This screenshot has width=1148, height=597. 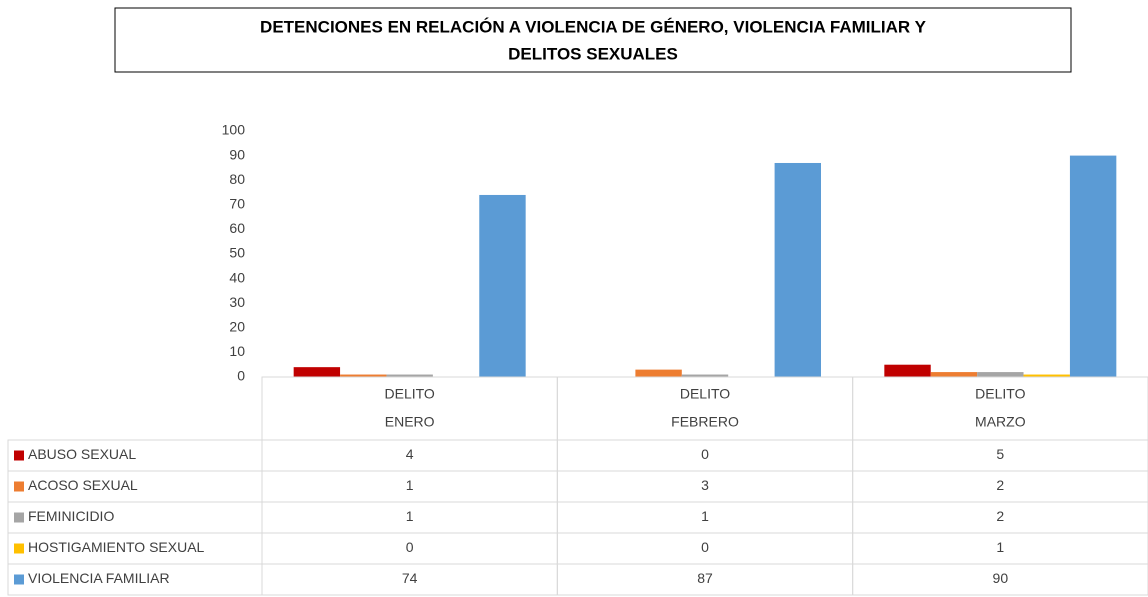 What do you see at coordinates (237, 277) in the screenshot?
I see `y-tick-label: 40` at bounding box center [237, 277].